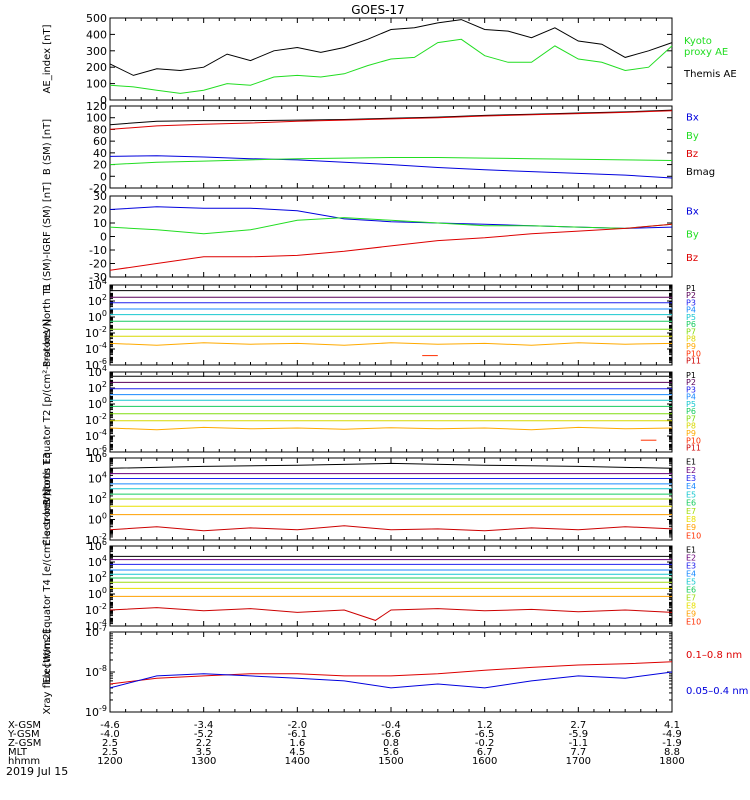 This screenshot has height=800, width=750. Describe the element at coordinates (96, 67) in the screenshot. I see `y-tick-label: 200` at that location.